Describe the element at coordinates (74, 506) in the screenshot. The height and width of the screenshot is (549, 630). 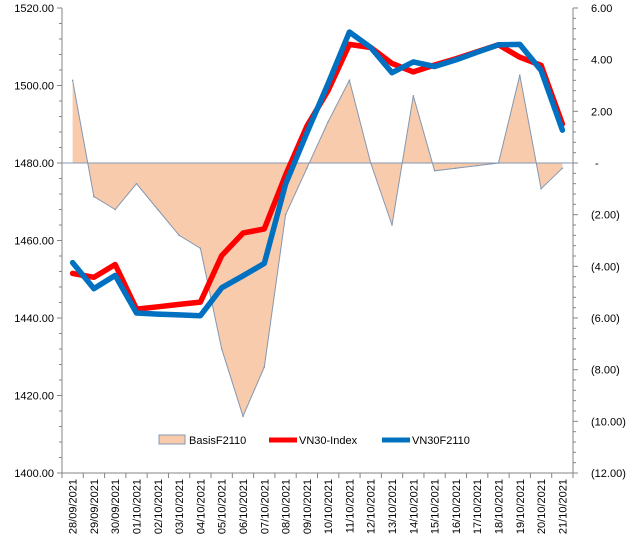
I see `x-tick-label: 28/09/2021` at that location.